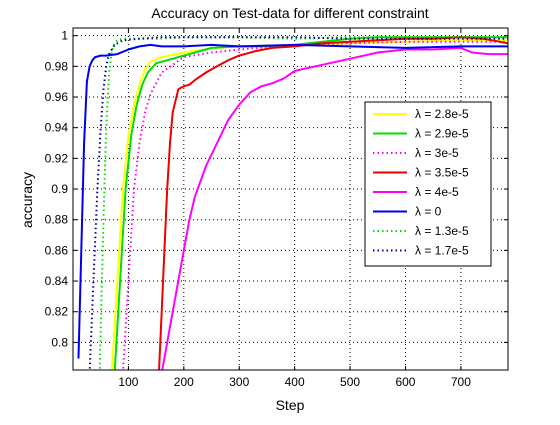 This screenshot has width=560, height=425. What do you see at coordinates (57, 66) in the screenshot?
I see `y-tick-label: 0.98` at bounding box center [57, 66].